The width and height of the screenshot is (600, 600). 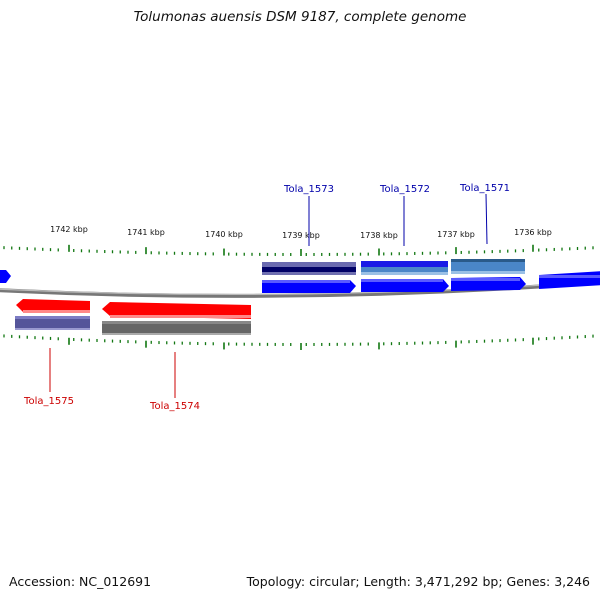 I want to click on tick-label-1737: 1737 kbp, so click(x=456, y=234).